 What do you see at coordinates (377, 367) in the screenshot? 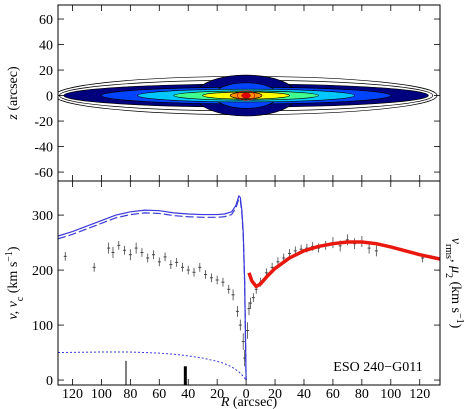
I see `annotation: ESO 240−G011` at bounding box center [377, 367].